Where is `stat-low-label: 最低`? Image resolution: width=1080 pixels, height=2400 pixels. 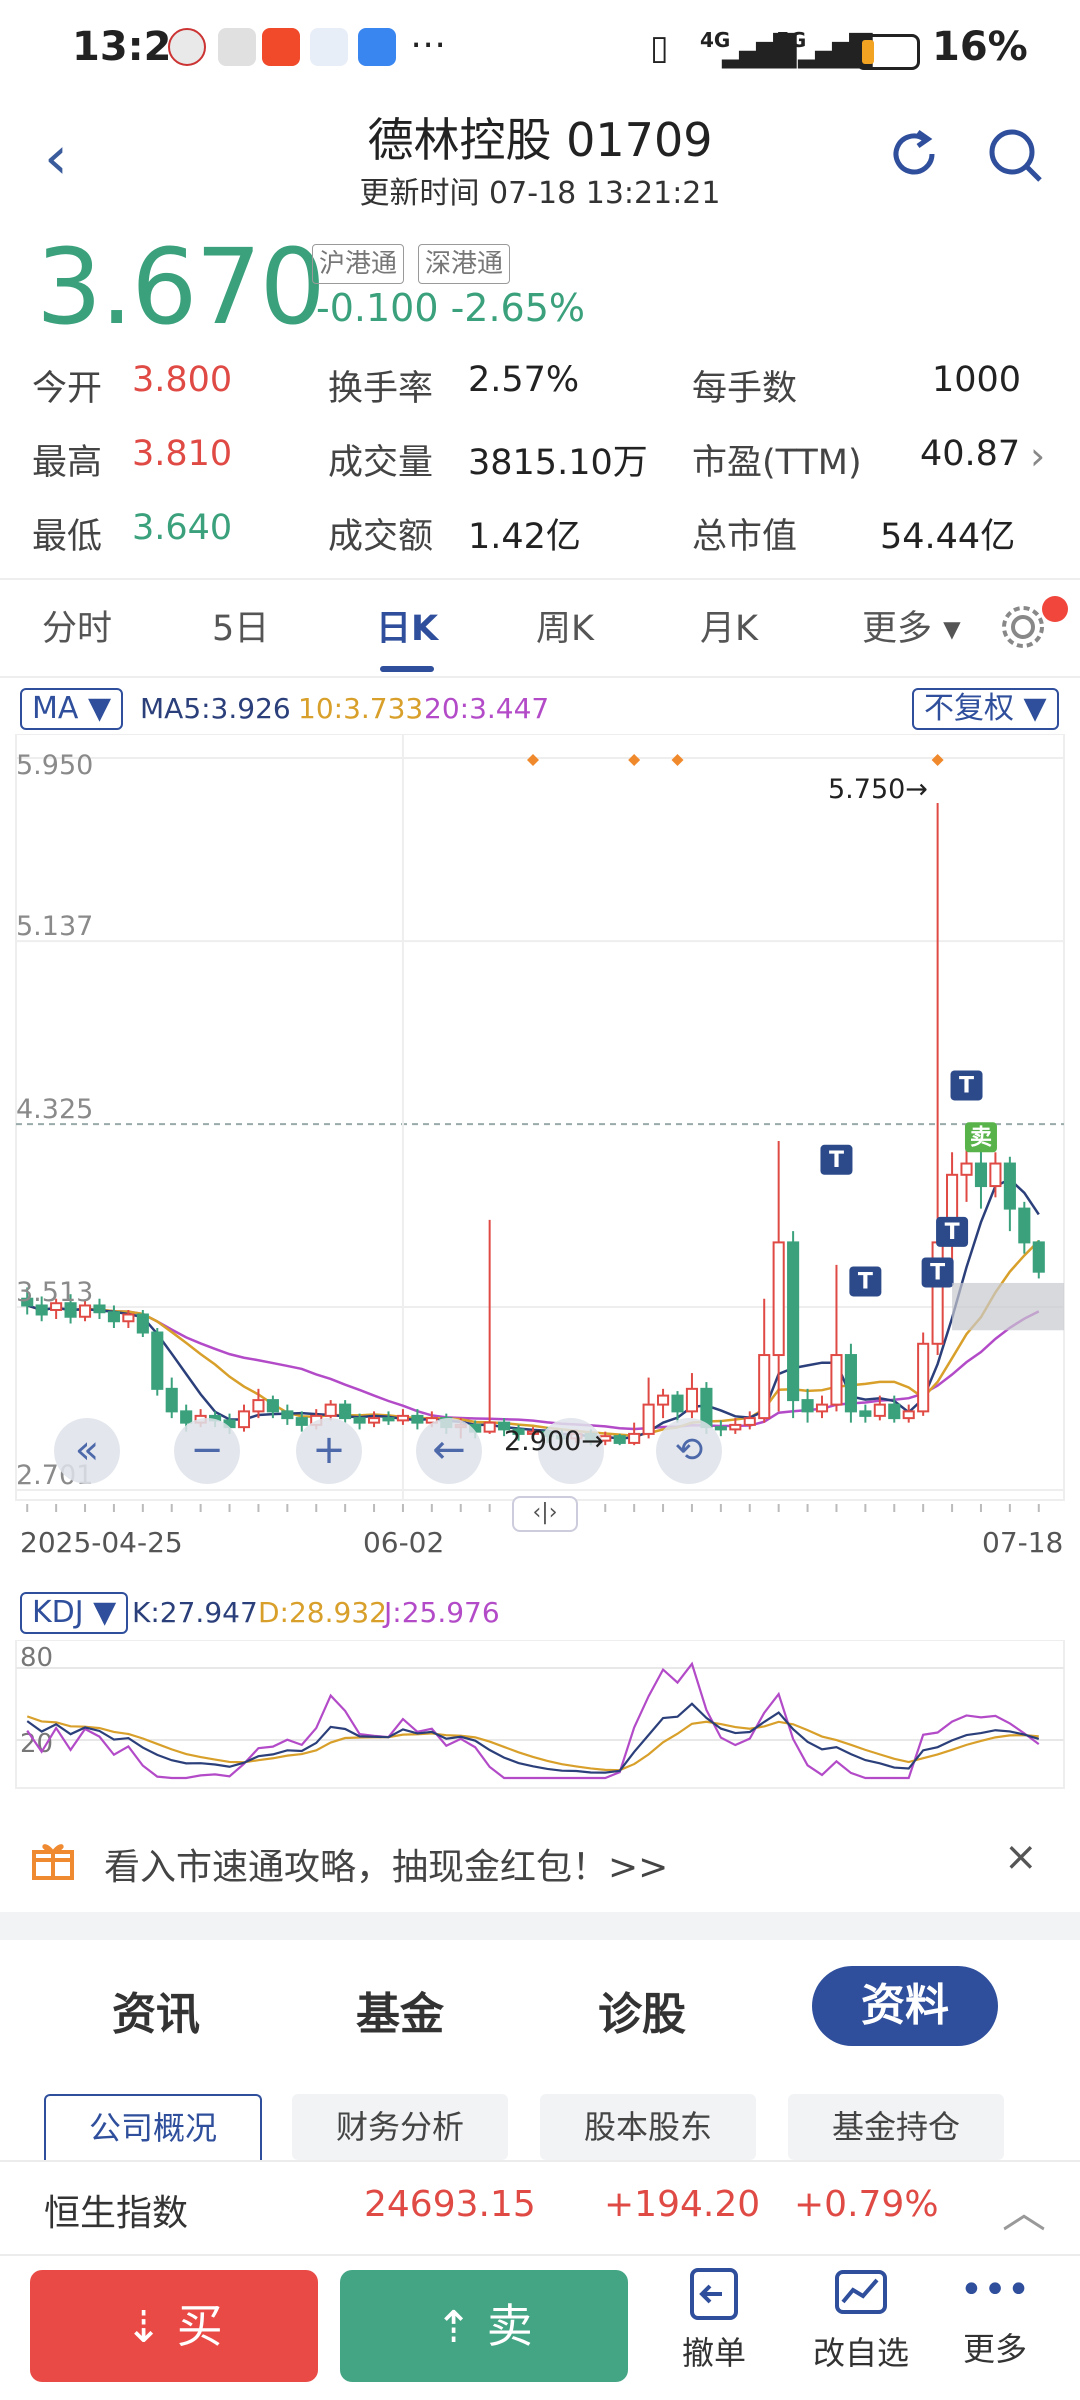 stat-low-label: 最低 is located at coordinates (67, 537).